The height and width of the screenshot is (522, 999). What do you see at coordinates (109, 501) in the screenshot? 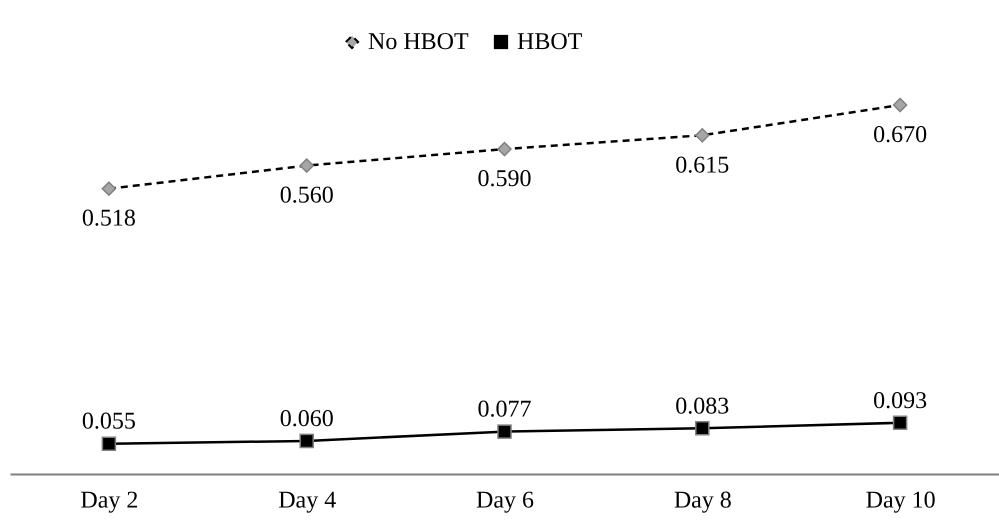
I see `x-tick-label: Day 2` at bounding box center [109, 501].